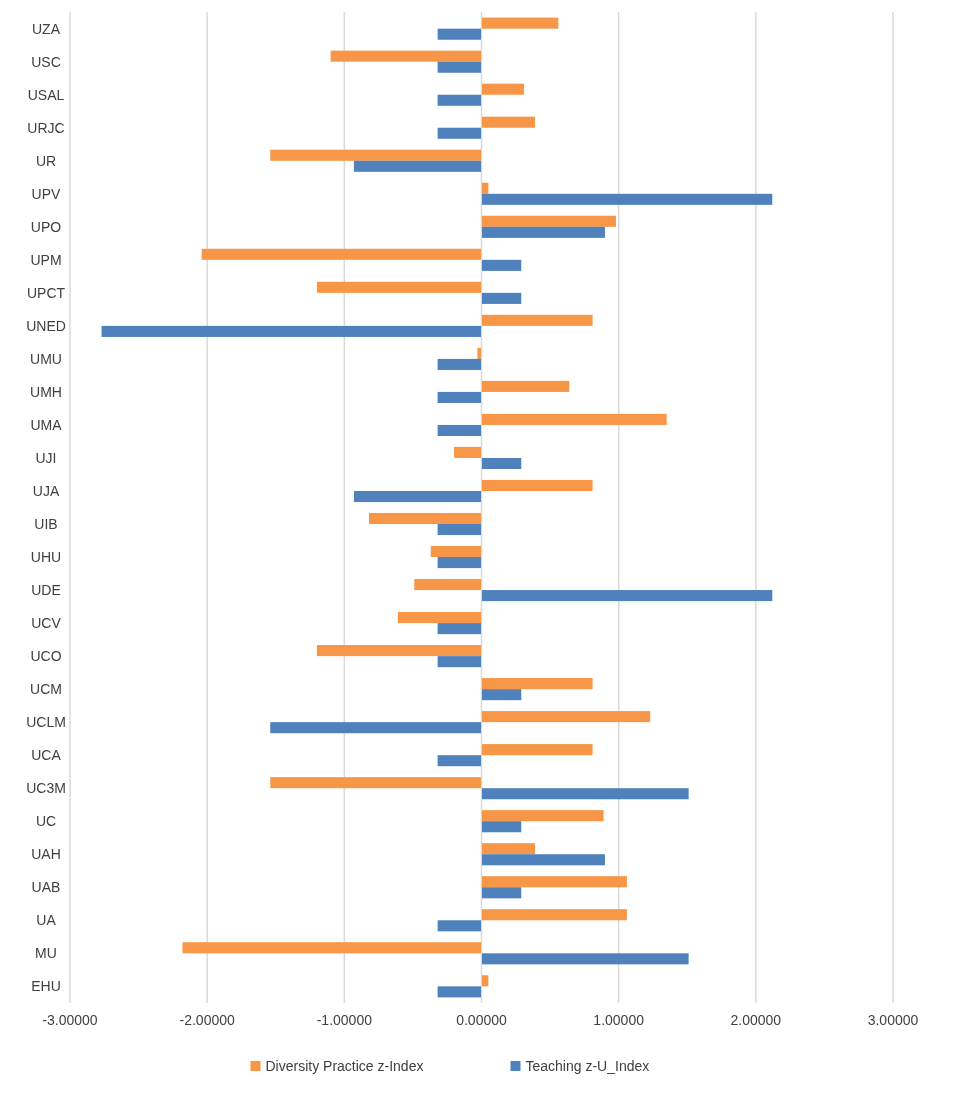  I want to click on y-tick-label: UNED, so click(46, 325).